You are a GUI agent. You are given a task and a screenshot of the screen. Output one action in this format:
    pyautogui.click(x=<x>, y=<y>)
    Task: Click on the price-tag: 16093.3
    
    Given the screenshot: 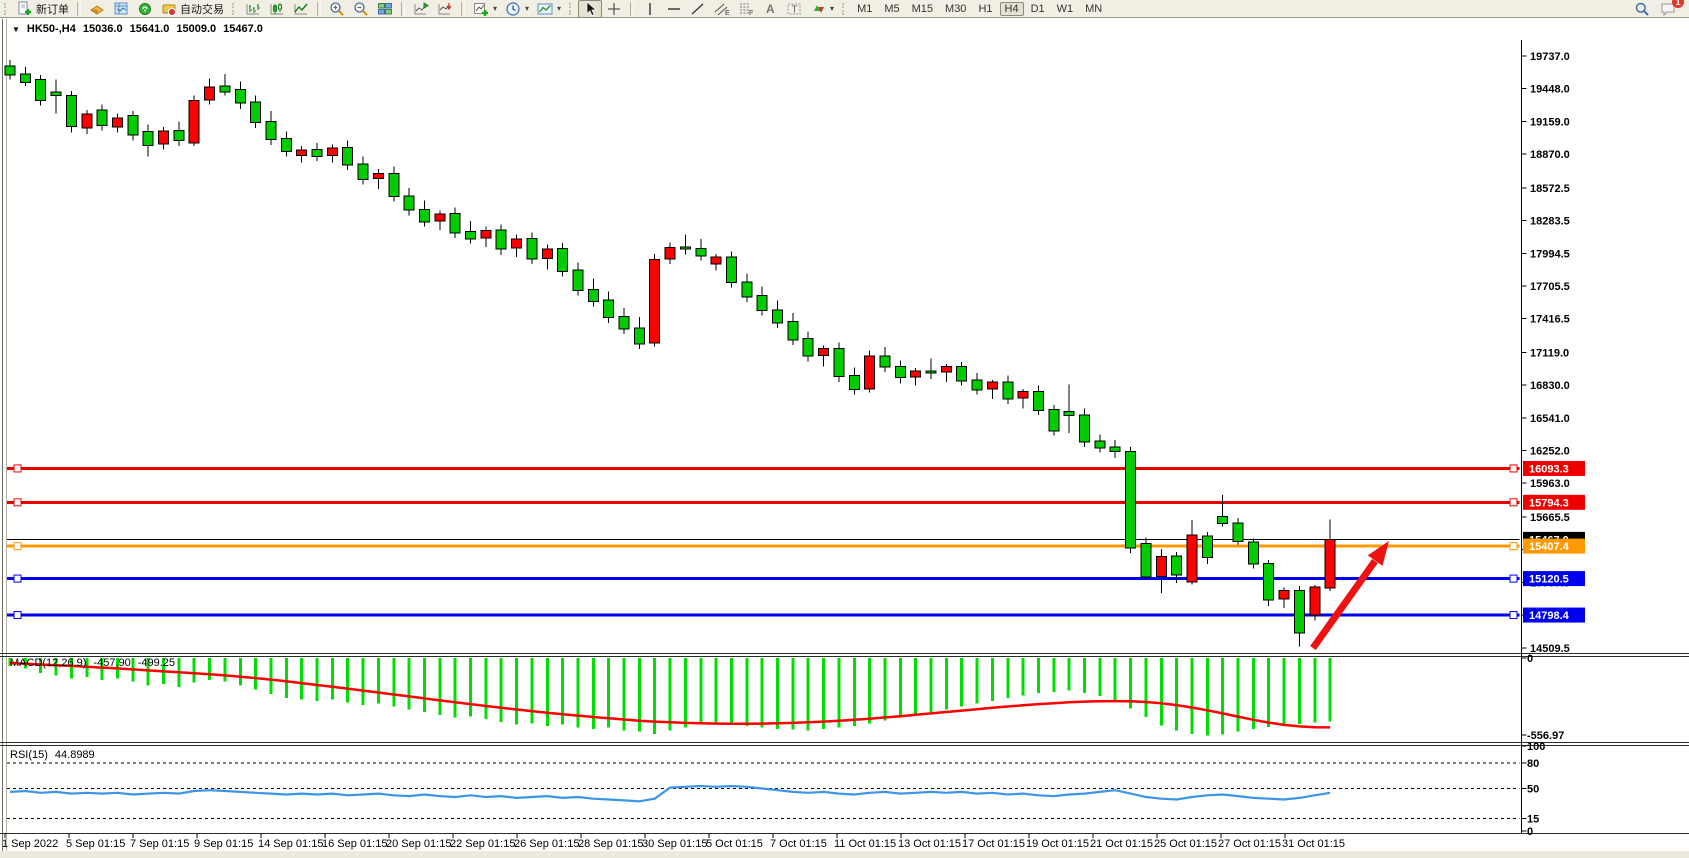 What is the action you would take?
    pyautogui.click(x=1554, y=468)
    